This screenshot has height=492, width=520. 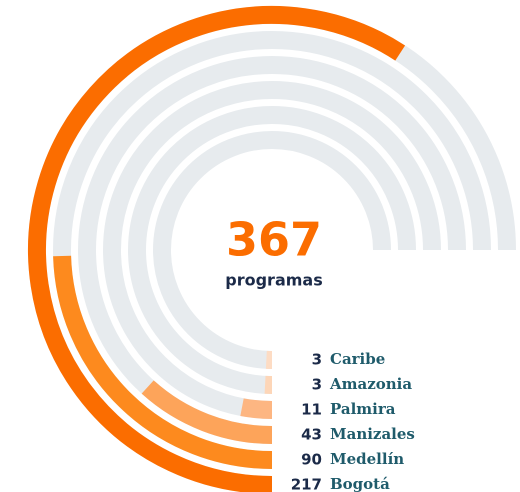 I want to click on value-label: 217, so click(x=306, y=484).